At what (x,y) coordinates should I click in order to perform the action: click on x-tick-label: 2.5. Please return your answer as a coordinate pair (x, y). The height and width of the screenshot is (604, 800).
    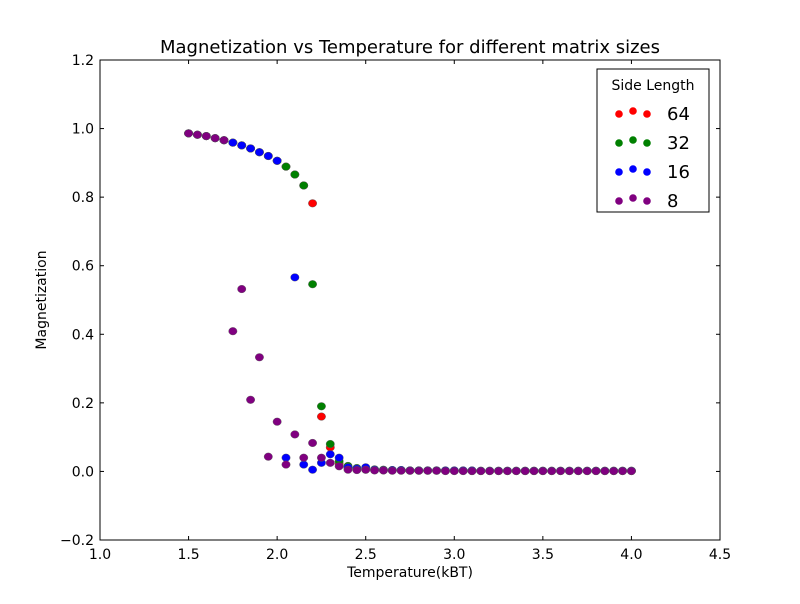
    Looking at the image, I should click on (366, 555).